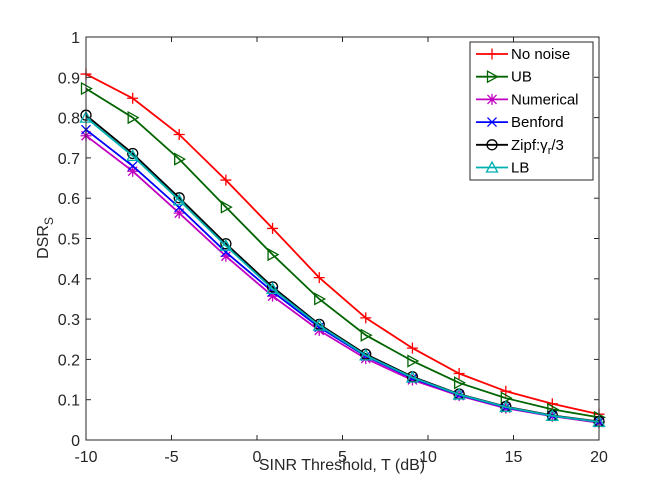 This screenshot has width=664, height=496. Describe the element at coordinates (69, 78) in the screenshot. I see `y-tick-label: 0.9` at that location.